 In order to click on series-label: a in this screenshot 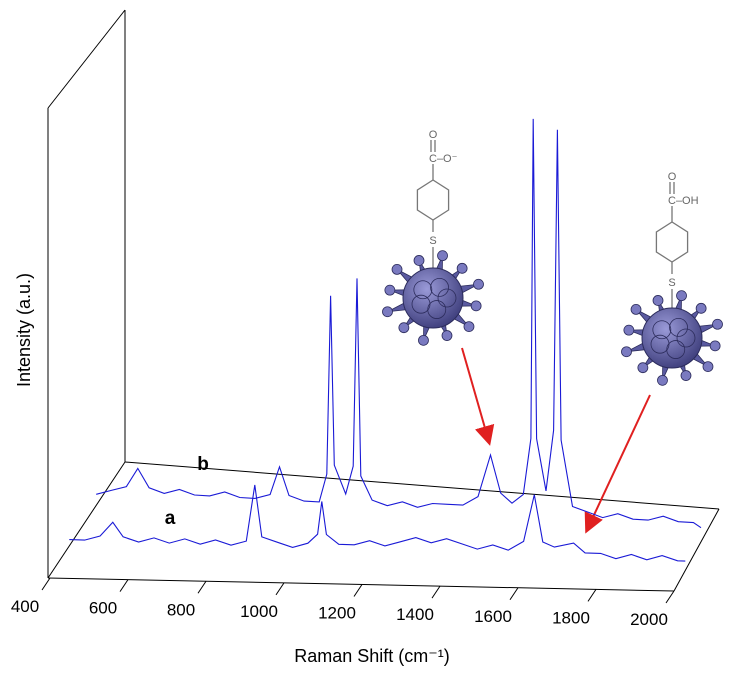, I will do `click(170, 518)`.